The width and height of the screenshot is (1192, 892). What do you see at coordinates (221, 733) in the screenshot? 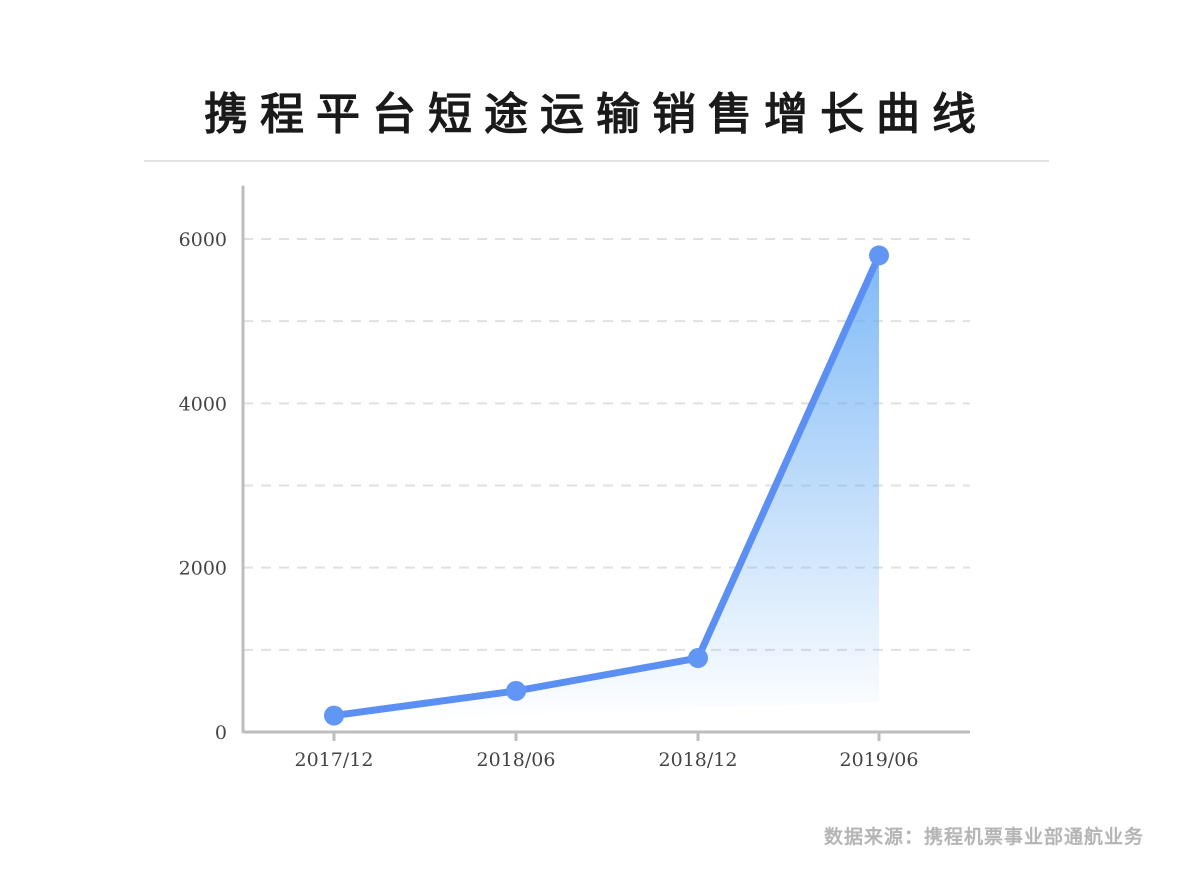
I see `y-tick-label: 0` at bounding box center [221, 733].